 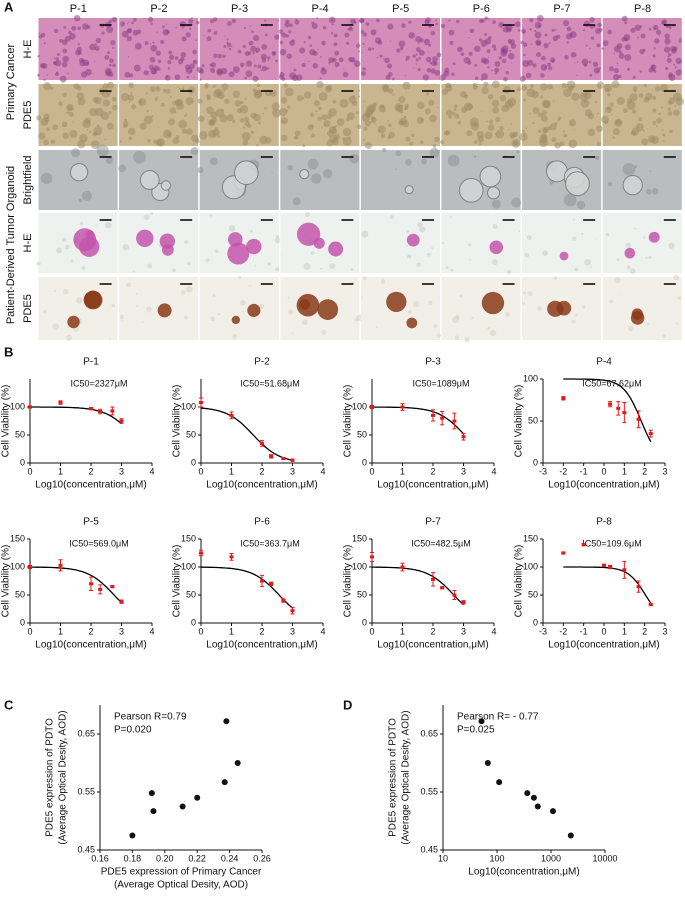 I want to click on chart-title: P-1, so click(x=91, y=362).